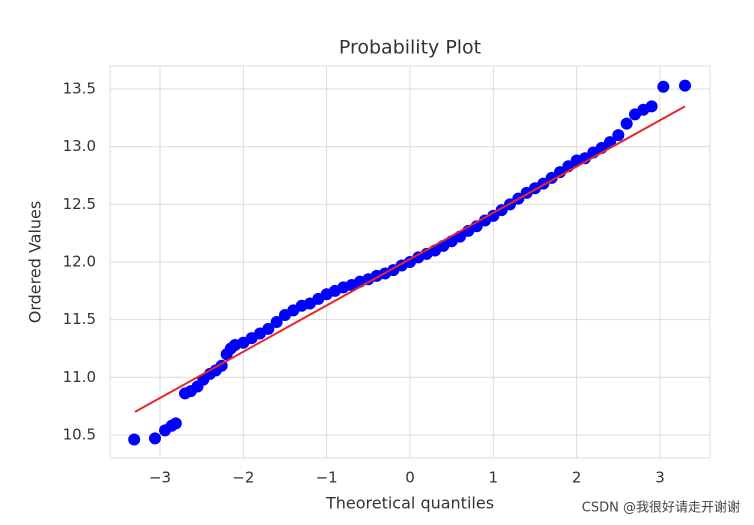 The width and height of the screenshot is (754, 525). I want to click on watermark: CSDN @我很好请走开谢谢, so click(661, 508).